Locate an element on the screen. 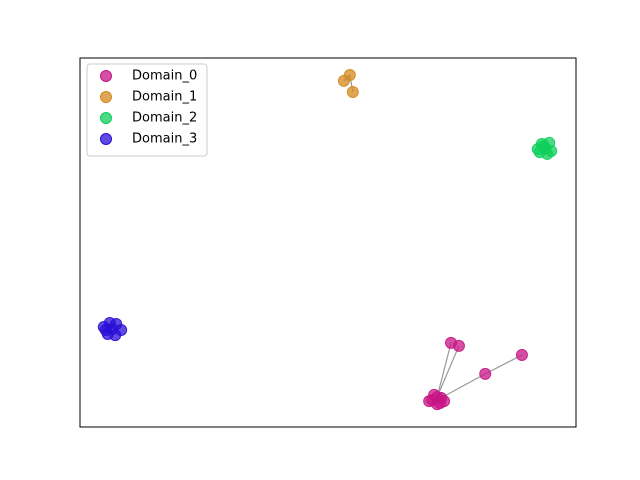 Image resolution: width=640 pixels, height=480 pixels. legend-label: Domain_2 is located at coordinates (164, 118).